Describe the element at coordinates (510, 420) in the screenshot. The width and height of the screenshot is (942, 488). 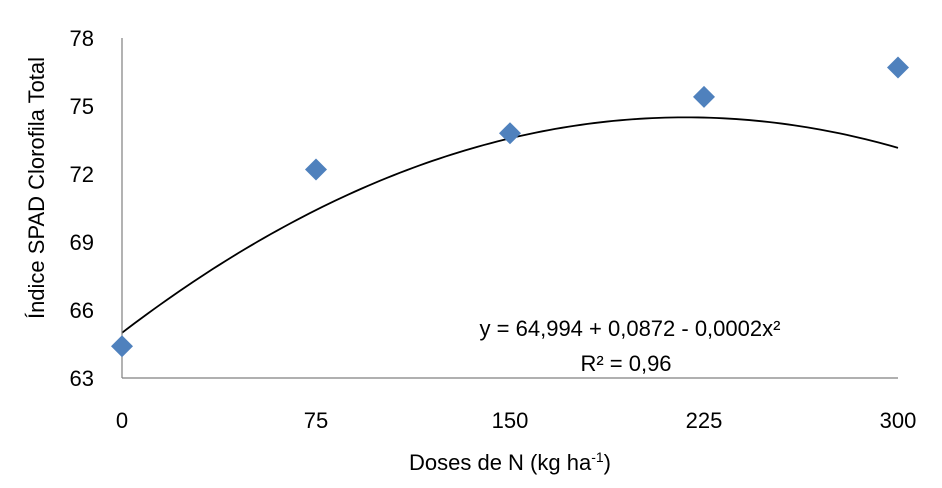
I see `x-tick-label: 150` at that location.